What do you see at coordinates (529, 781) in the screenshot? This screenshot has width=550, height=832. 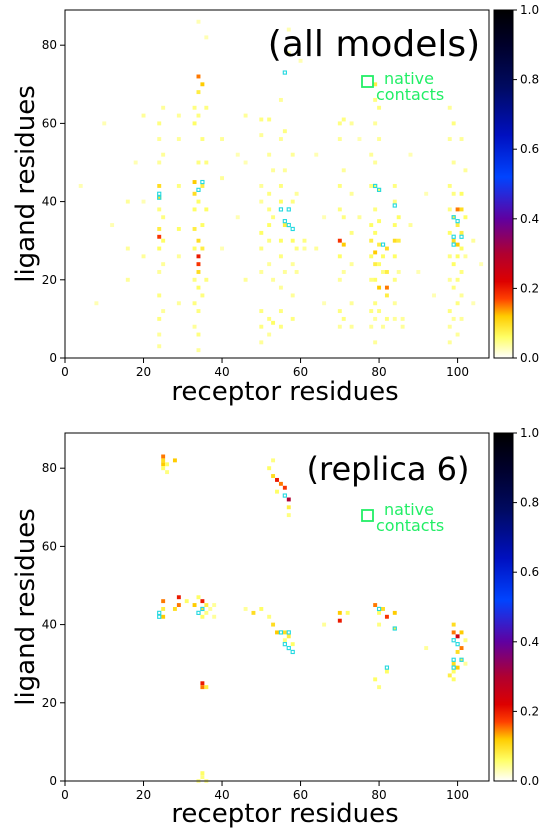 I see `colorbar-tick-label: 0.0` at bounding box center [529, 781].